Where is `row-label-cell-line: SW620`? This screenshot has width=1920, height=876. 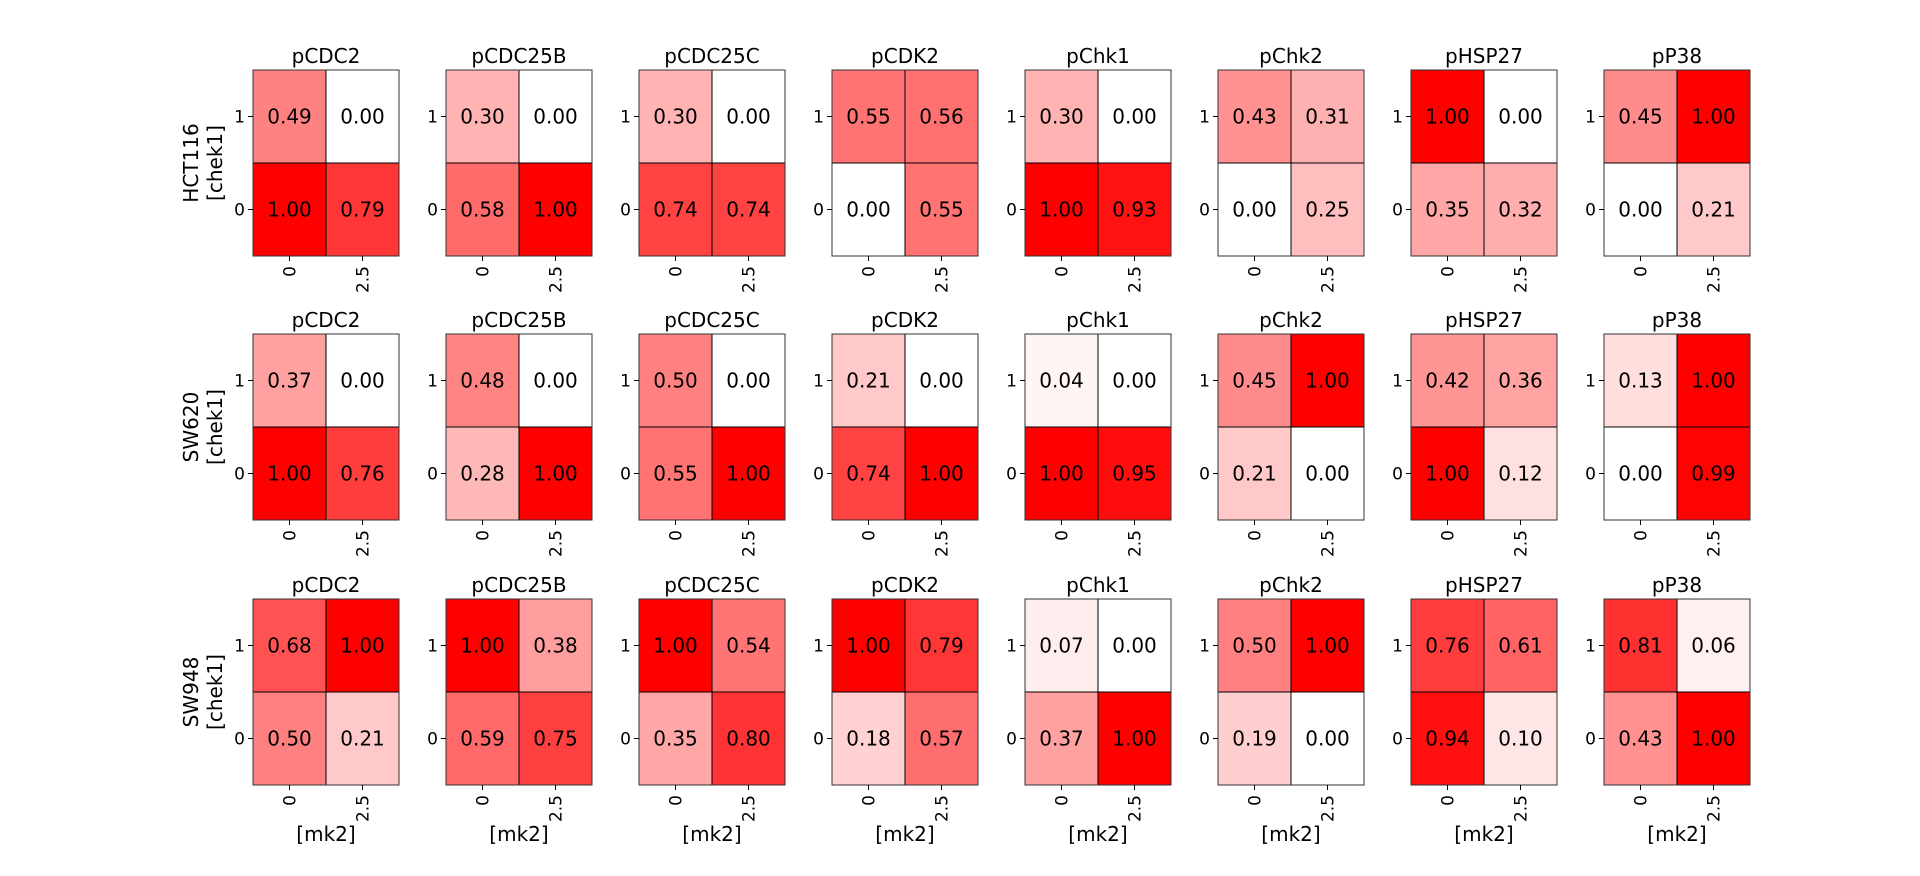
row-label-cell-line: SW620 is located at coordinates (191, 427).